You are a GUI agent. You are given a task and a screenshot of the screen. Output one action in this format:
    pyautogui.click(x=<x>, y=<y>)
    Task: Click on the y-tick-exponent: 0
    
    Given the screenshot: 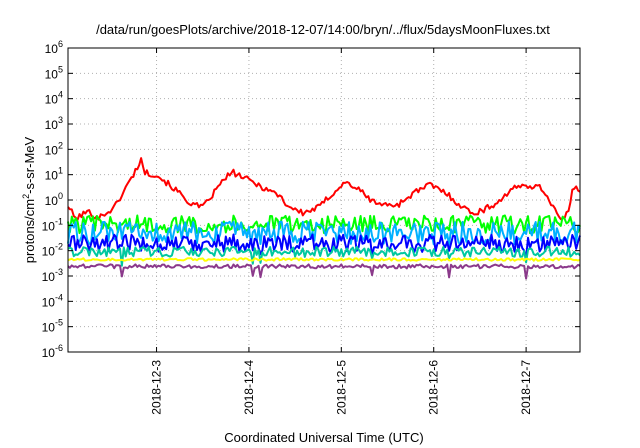 What is the action you would take?
    pyautogui.click(x=60, y=196)
    